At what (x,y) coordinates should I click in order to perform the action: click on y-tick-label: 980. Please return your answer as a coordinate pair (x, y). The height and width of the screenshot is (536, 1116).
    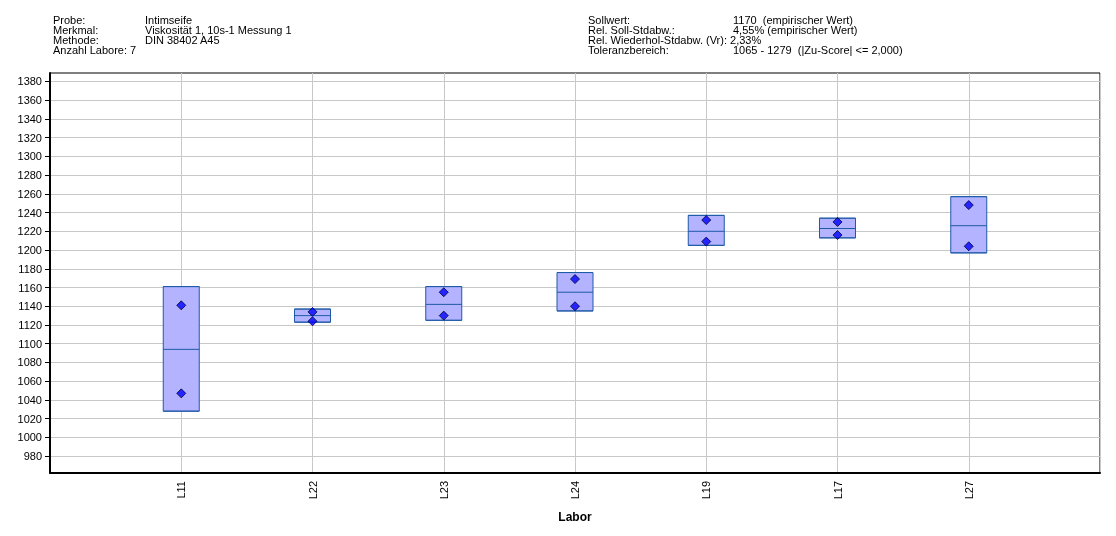
    Looking at the image, I should click on (32, 456).